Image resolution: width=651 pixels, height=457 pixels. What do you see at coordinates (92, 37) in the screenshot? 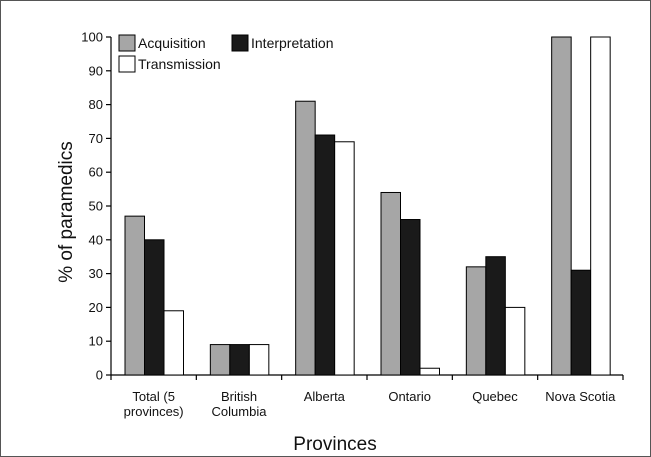
I see `y-tick-label: 100` at bounding box center [92, 37].